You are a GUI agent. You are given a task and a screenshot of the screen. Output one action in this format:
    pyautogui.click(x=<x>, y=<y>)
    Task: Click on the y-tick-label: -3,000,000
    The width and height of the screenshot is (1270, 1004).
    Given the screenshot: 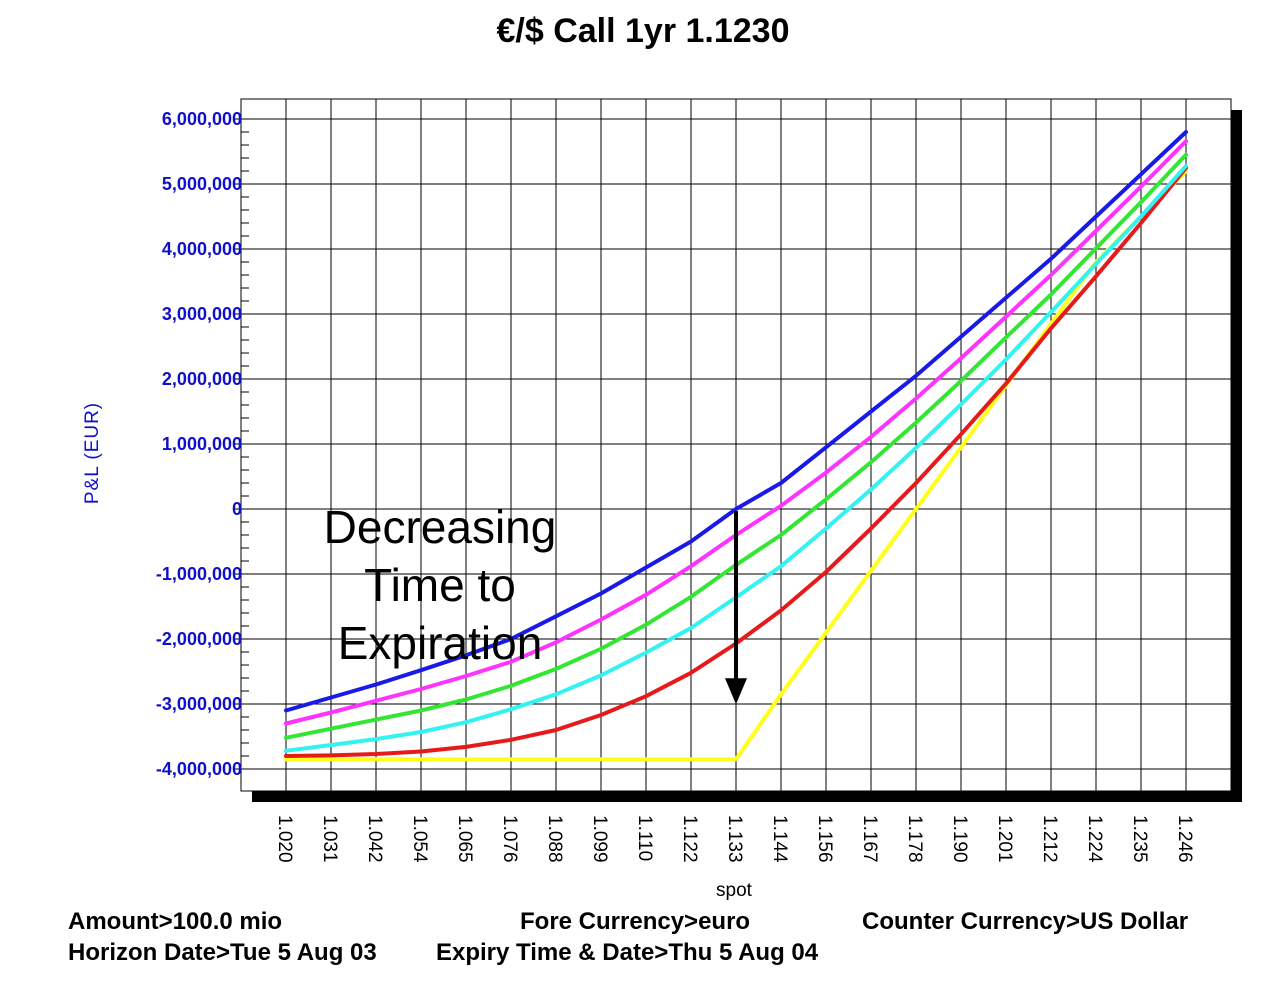 What is the action you would take?
    pyautogui.click(x=199, y=704)
    